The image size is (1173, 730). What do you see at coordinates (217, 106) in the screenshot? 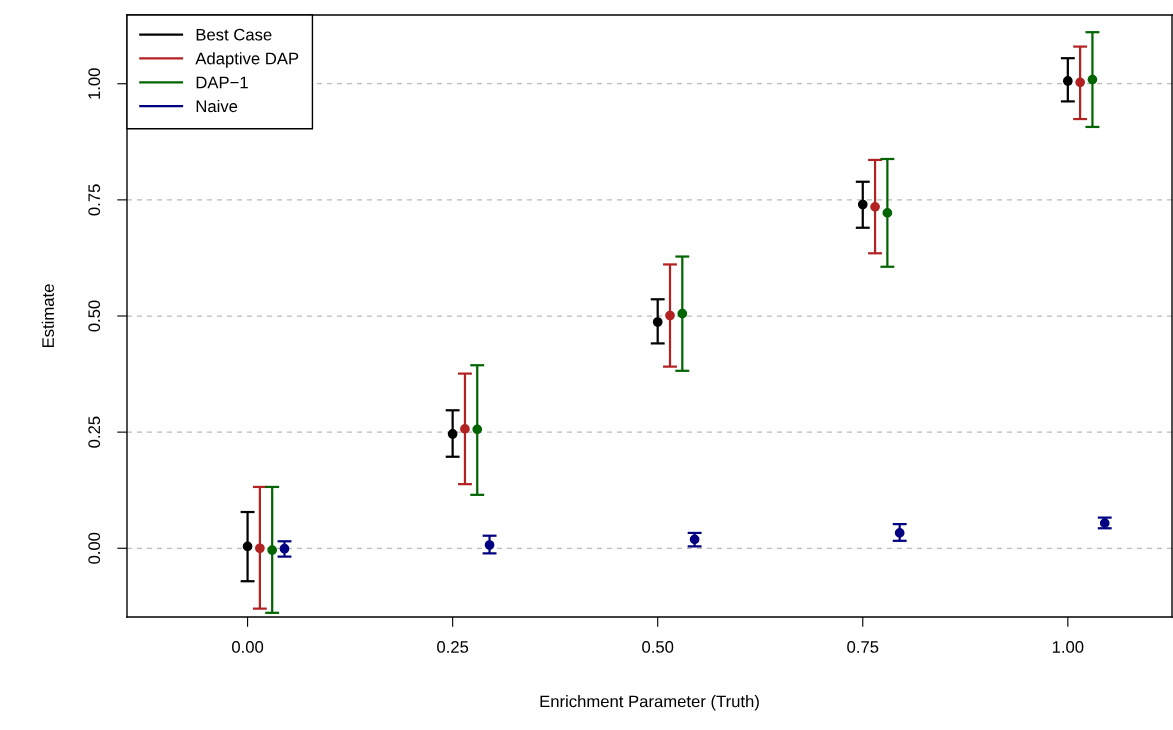
I see `legend-label: Naive` at bounding box center [217, 106].